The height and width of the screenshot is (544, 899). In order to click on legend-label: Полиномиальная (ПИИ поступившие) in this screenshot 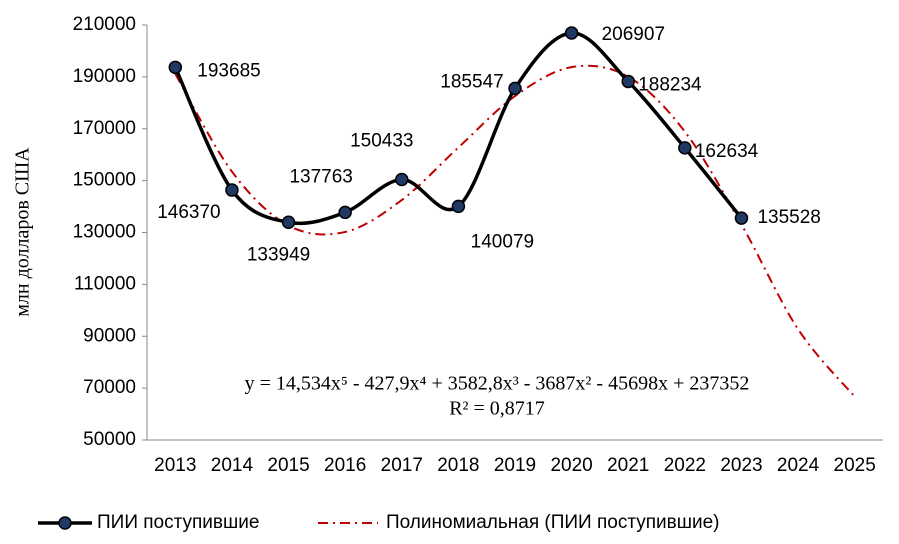, I will do `click(553, 522)`.